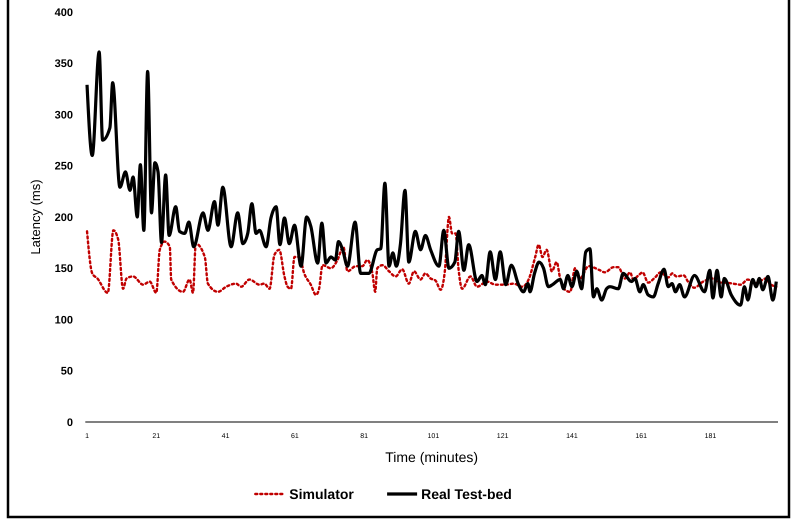 Image resolution: width=791 pixels, height=521 pixels. What do you see at coordinates (63, 269) in the screenshot?
I see `y-tick-label: 150` at bounding box center [63, 269].